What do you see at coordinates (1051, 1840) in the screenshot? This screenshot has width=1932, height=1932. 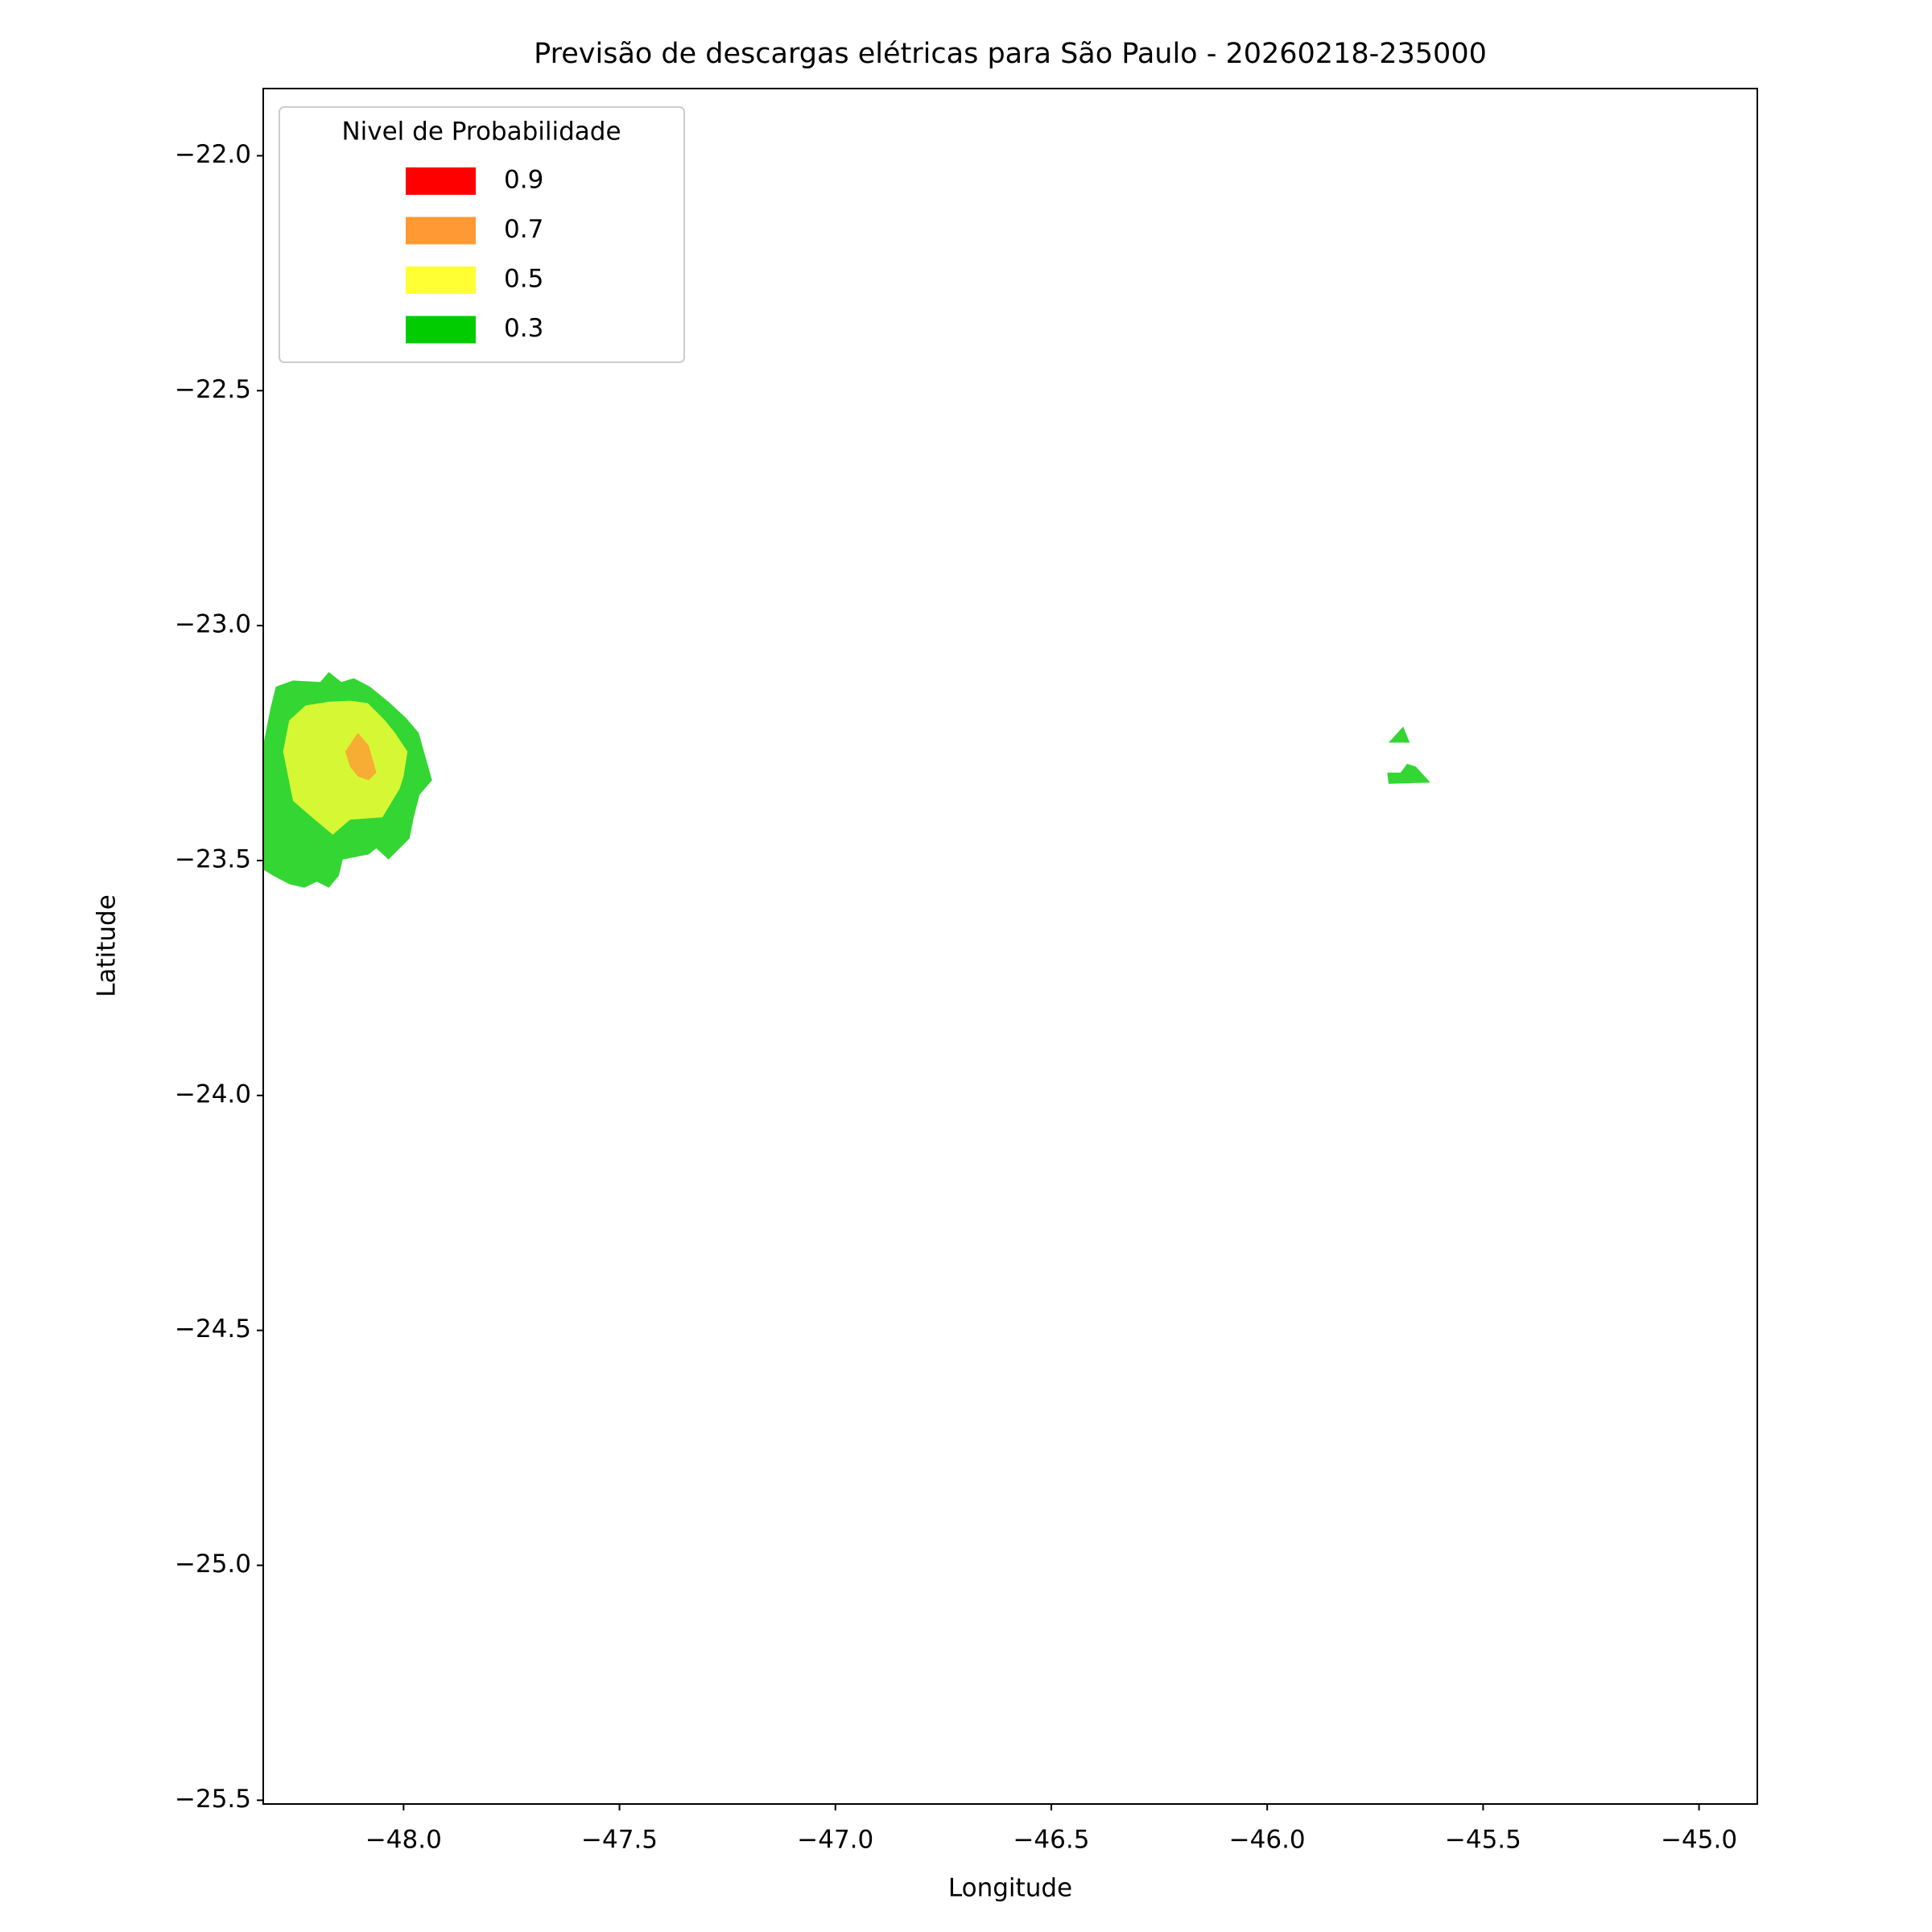 I see `x-tick-label: −46.5` at bounding box center [1051, 1840].